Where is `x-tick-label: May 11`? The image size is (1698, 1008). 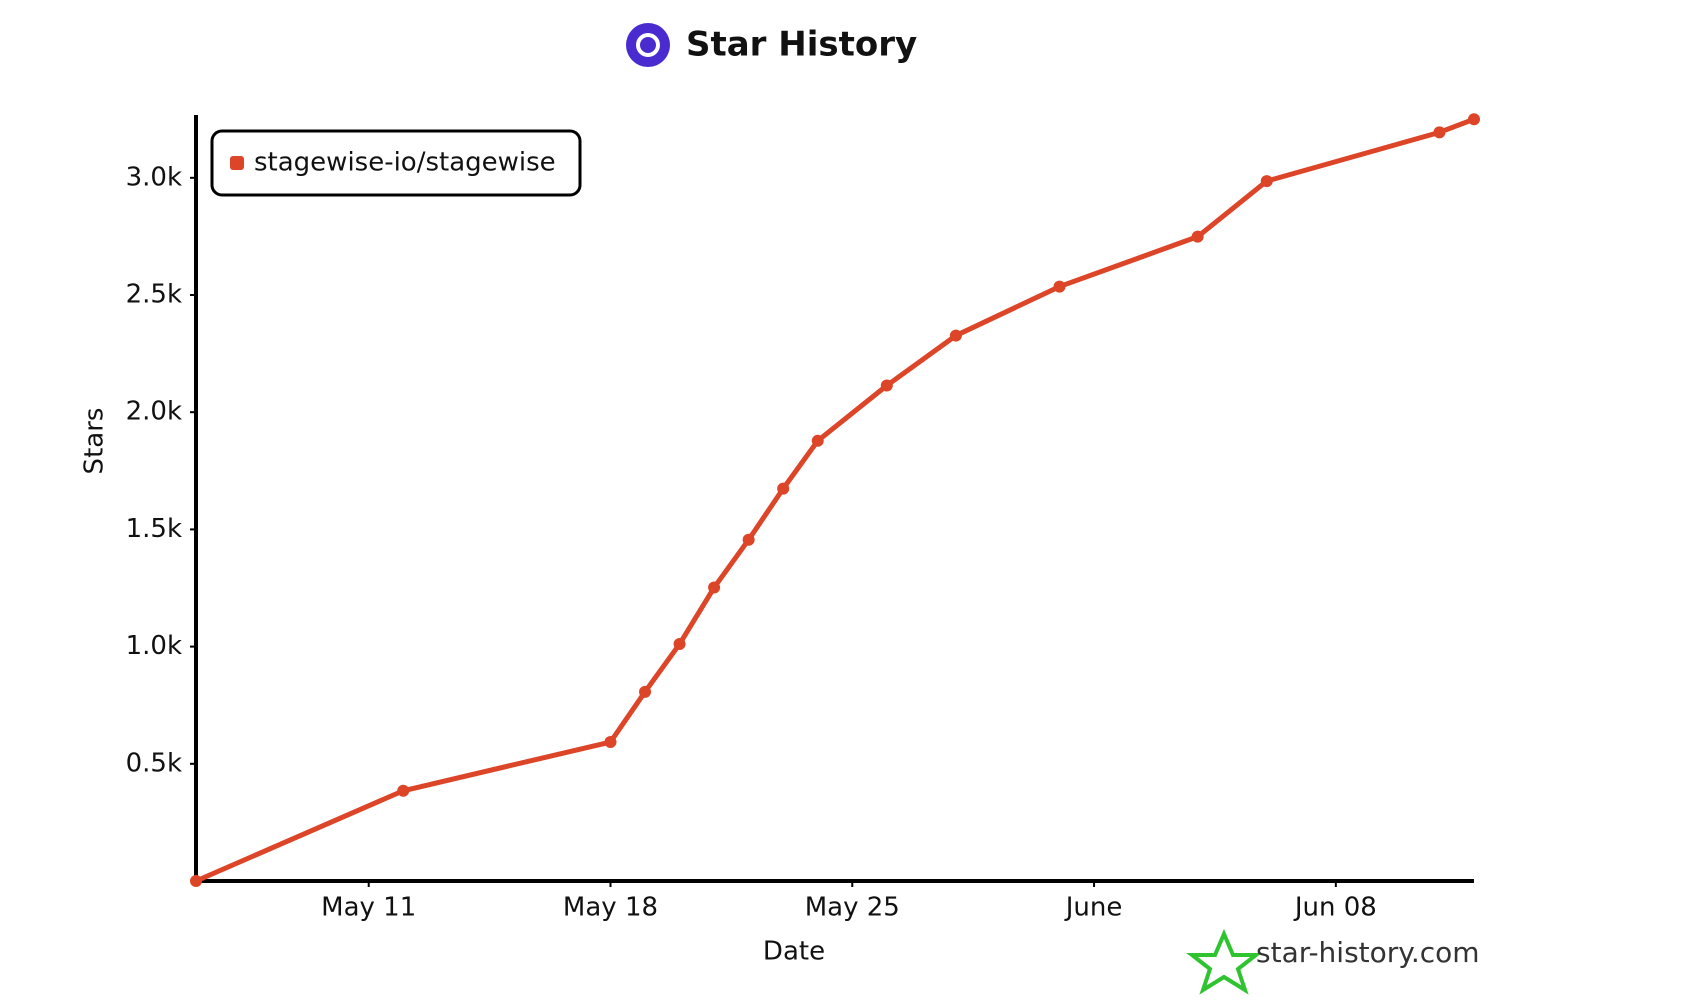 x-tick-label: May 11 is located at coordinates (368, 908).